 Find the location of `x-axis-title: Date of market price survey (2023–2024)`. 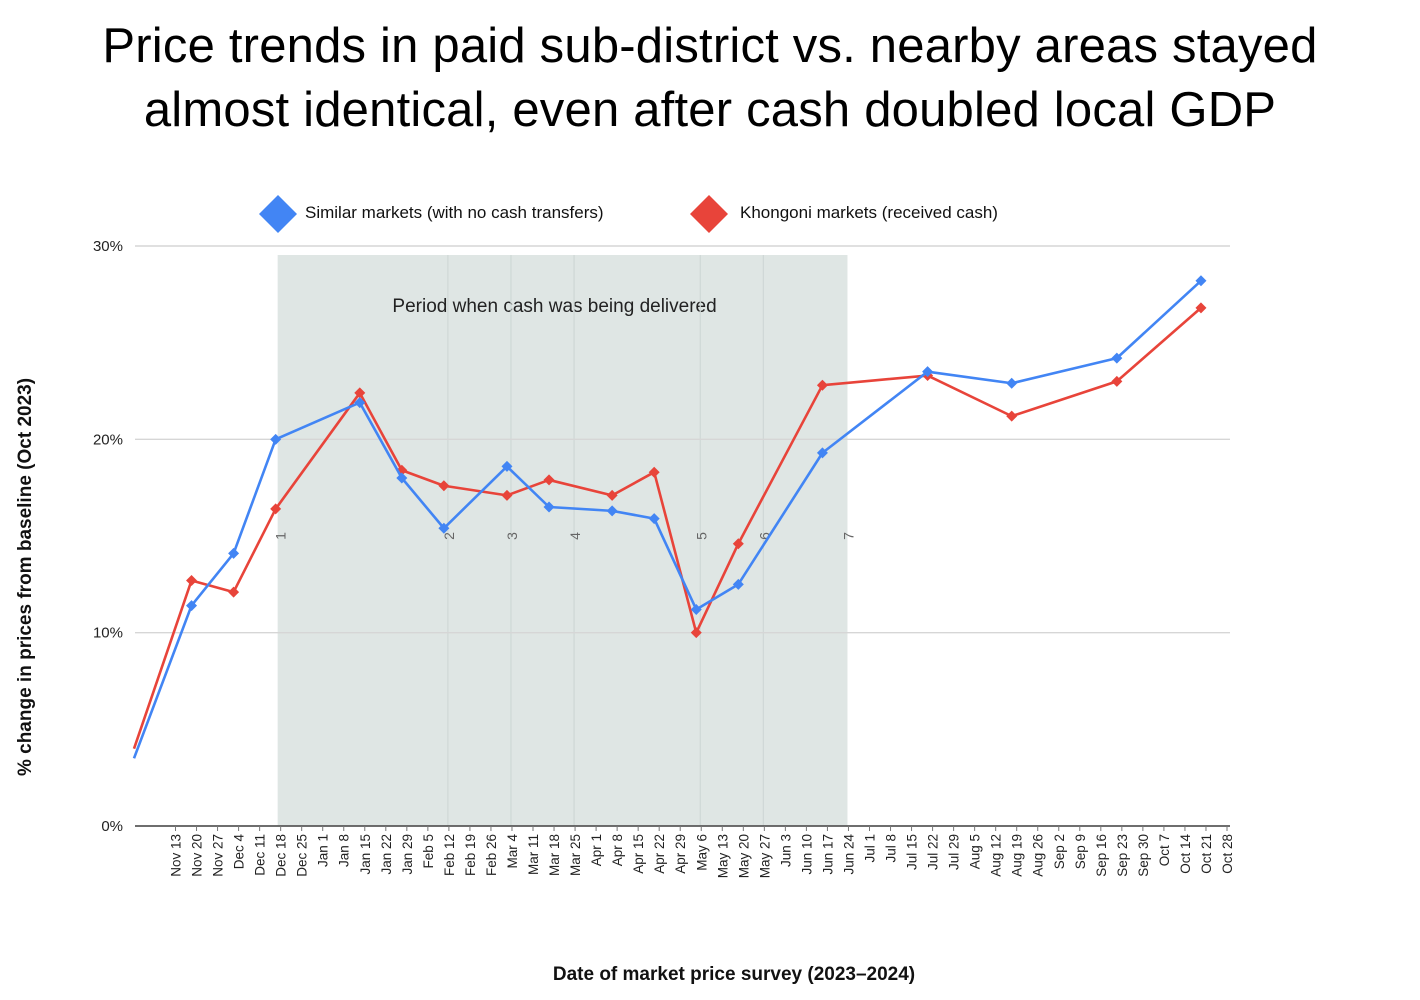

x-axis-title: Date of market price survey (2023–2024) is located at coordinates (734, 974).